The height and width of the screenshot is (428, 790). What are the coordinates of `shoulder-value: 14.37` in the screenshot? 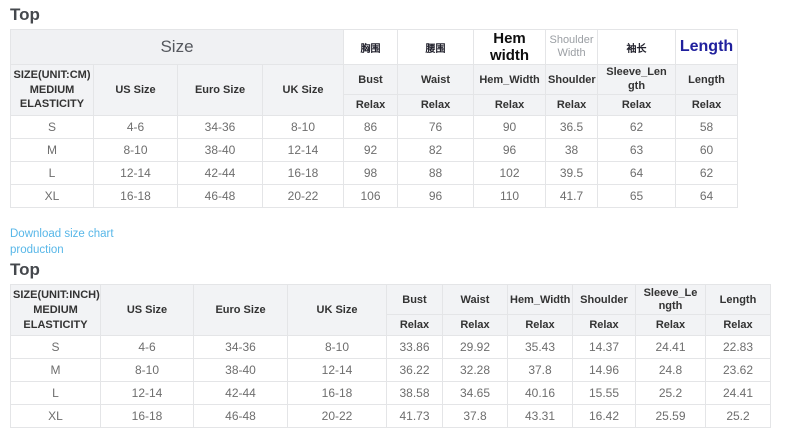 It's located at (604, 347).